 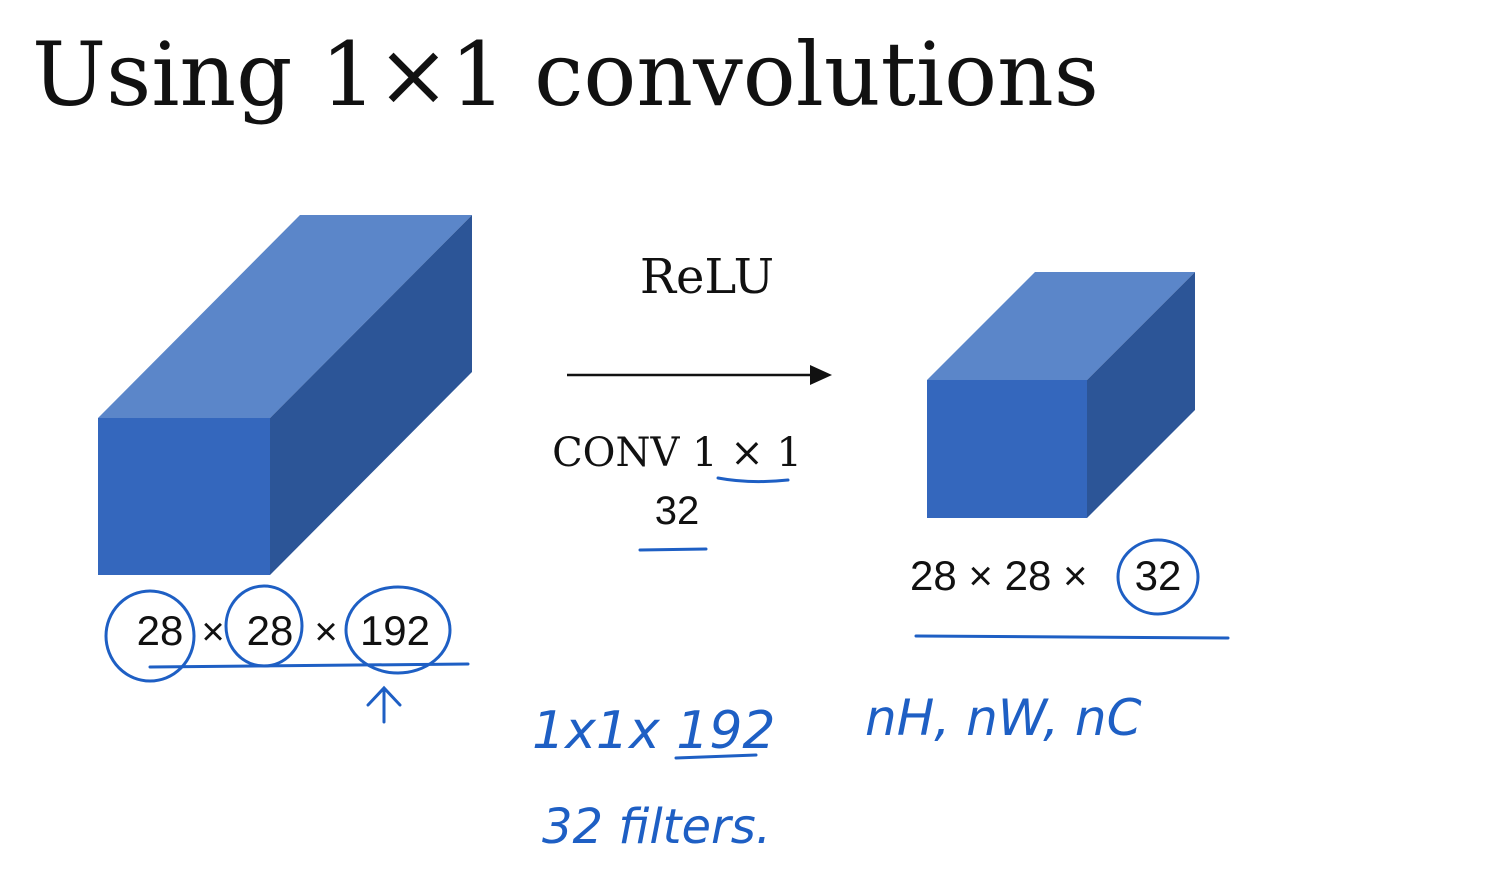 I want to click on dims-note: nH, nW, nC, so click(x=1003, y=718).